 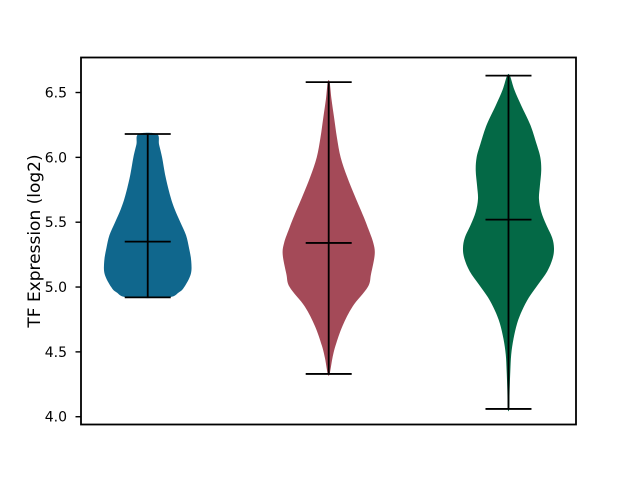 What do you see at coordinates (56, 353) in the screenshot?
I see `y-tick-label-1: 4.5` at bounding box center [56, 353].